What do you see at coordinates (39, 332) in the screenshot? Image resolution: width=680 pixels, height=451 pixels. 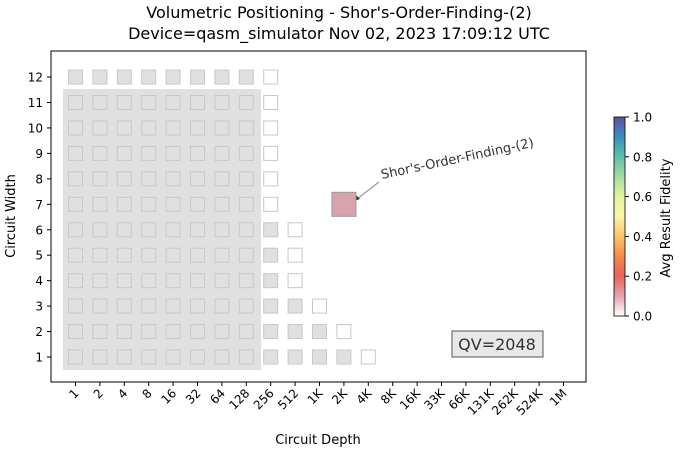 I see `y-tick-label: 2` at bounding box center [39, 332].